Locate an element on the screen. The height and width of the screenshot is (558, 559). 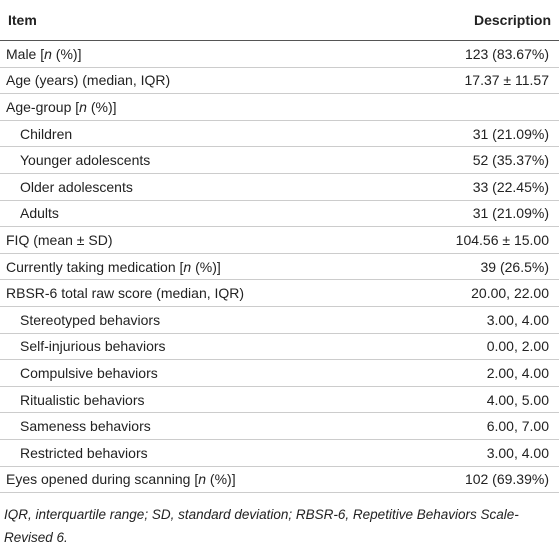
header-cell: Description is located at coordinates (474, 20).